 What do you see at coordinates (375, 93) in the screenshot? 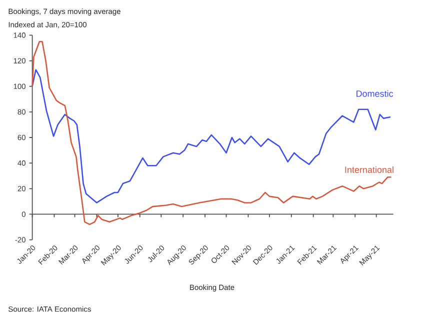
I see `series-label: Domestic` at bounding box center [375, 93].